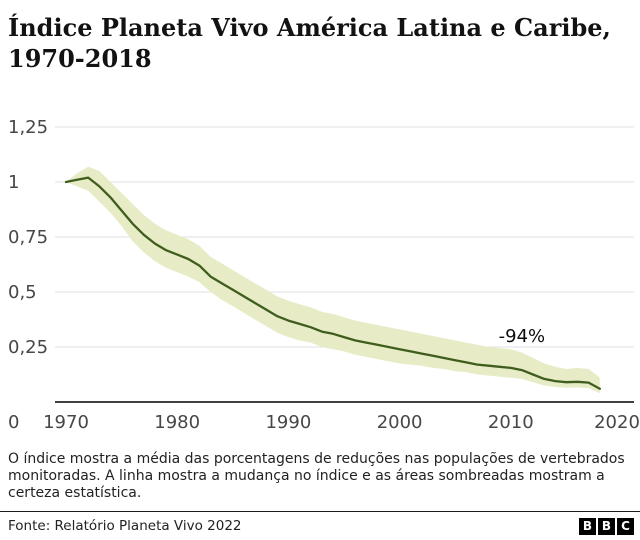 The height and width of the screenshot is (540, 640). I want to click on x-tick-label: 1970, so click(66, 422).